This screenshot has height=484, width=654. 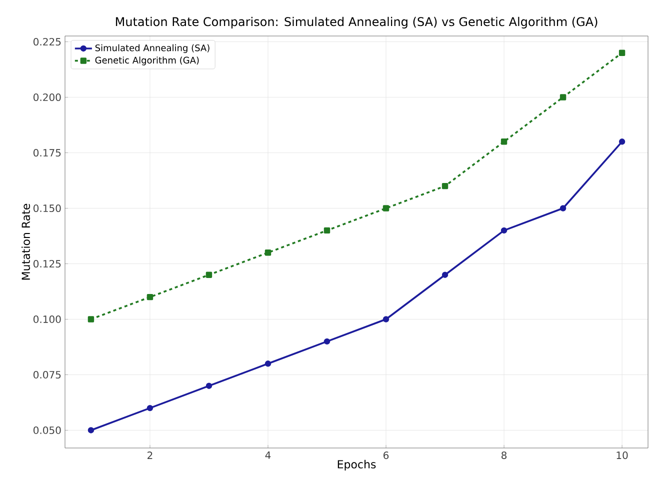 What do you see at coordinates (47, 430) in the screenshot?
I see `y-tick-label: 0.050` at bounding box center [47, 430].